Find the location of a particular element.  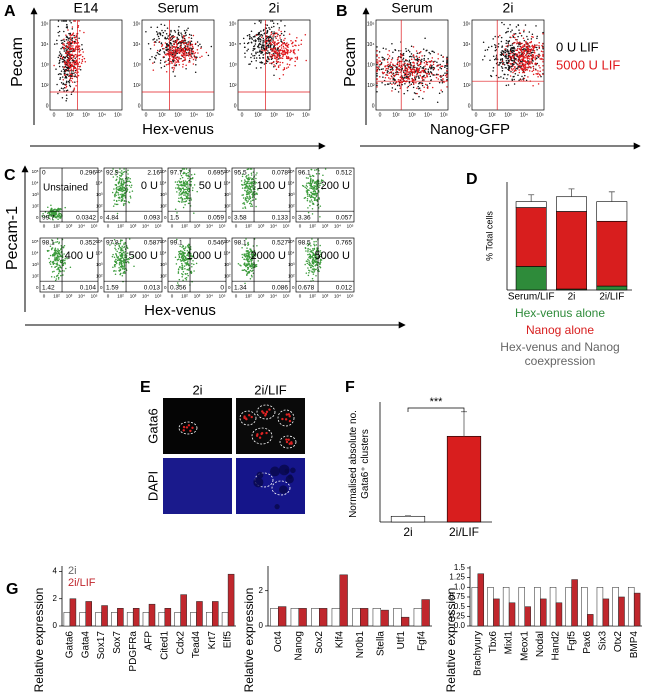

flow-tick-label: 0 is located at coordinates (236, 296).